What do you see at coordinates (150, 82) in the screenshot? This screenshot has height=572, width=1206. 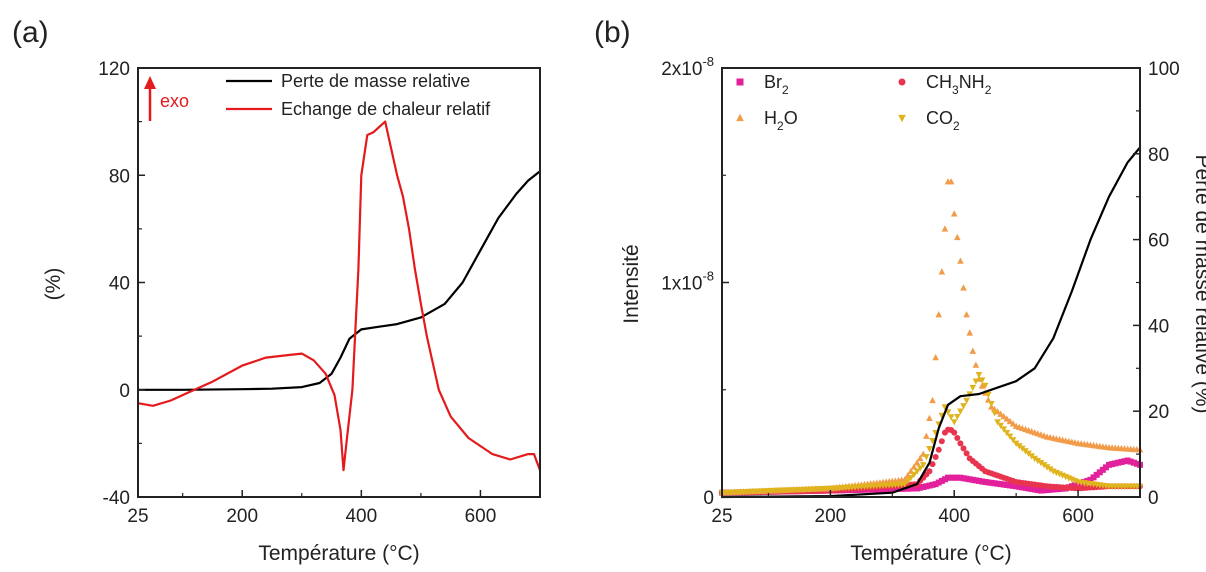 I see `exo-arrowhead-icon` at bounding box center [150, 82].